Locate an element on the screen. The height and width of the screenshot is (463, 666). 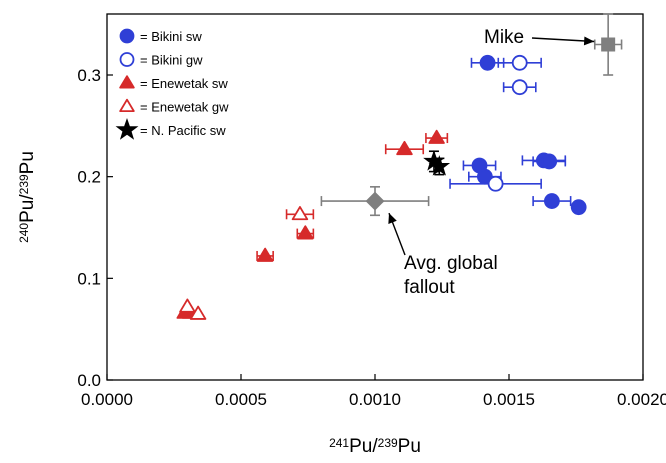
x-tick-label-3: 0.0015 is located at coordinates (509, 399).